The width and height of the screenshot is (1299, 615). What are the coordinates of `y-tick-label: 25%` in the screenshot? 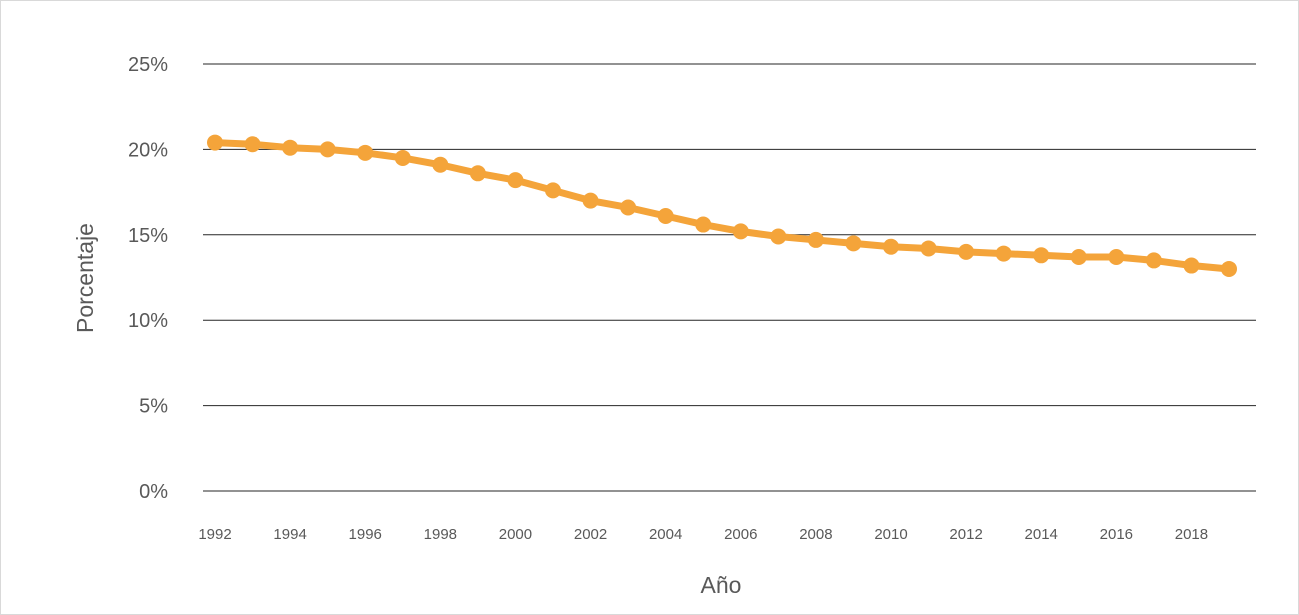 It's located at (148, 65).